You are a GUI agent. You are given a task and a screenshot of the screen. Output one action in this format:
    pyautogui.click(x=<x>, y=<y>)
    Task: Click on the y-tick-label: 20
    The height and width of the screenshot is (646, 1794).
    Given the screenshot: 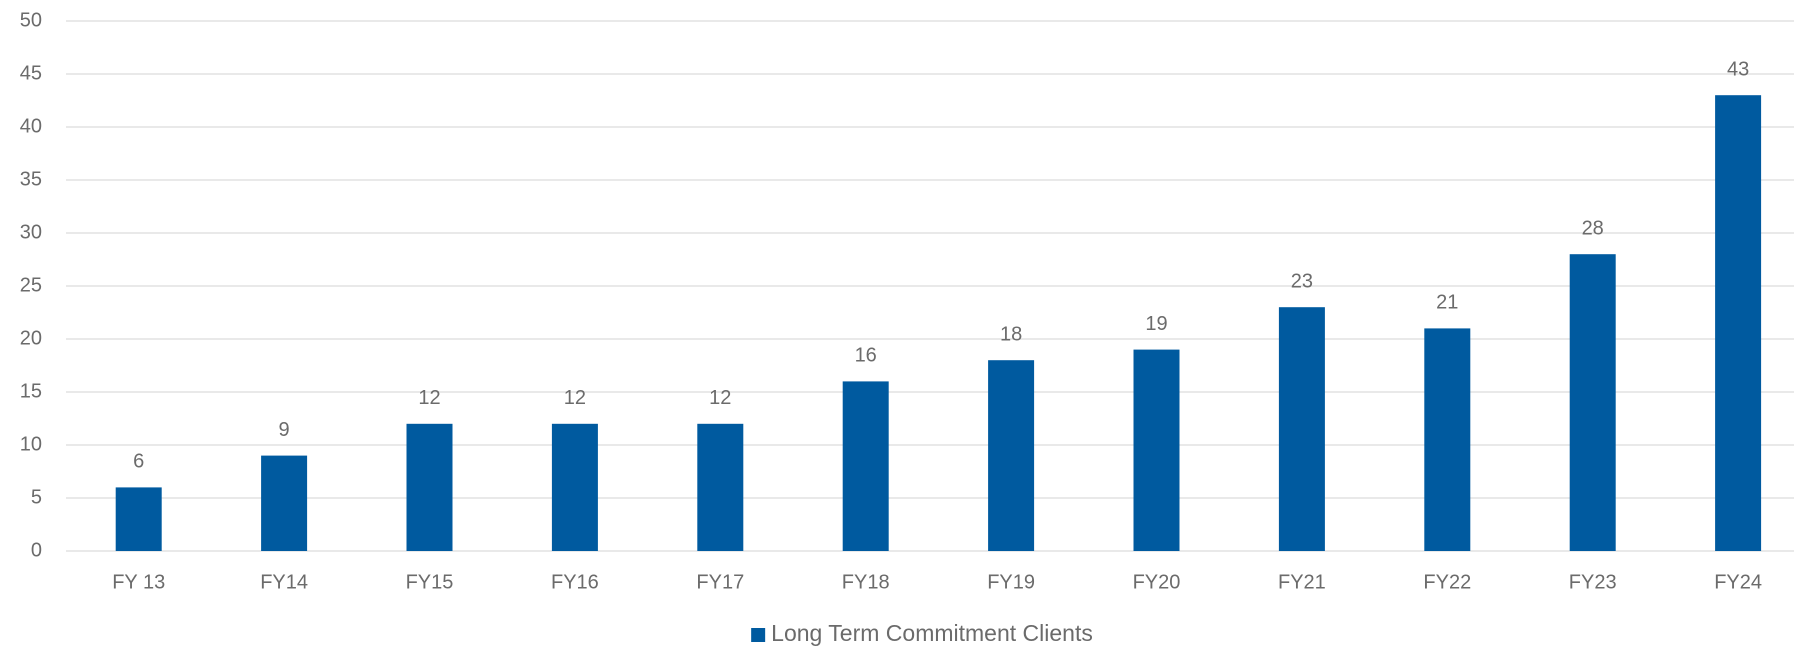 What is the action you would take?
    pyautogui.click(x=31, y=338)
    